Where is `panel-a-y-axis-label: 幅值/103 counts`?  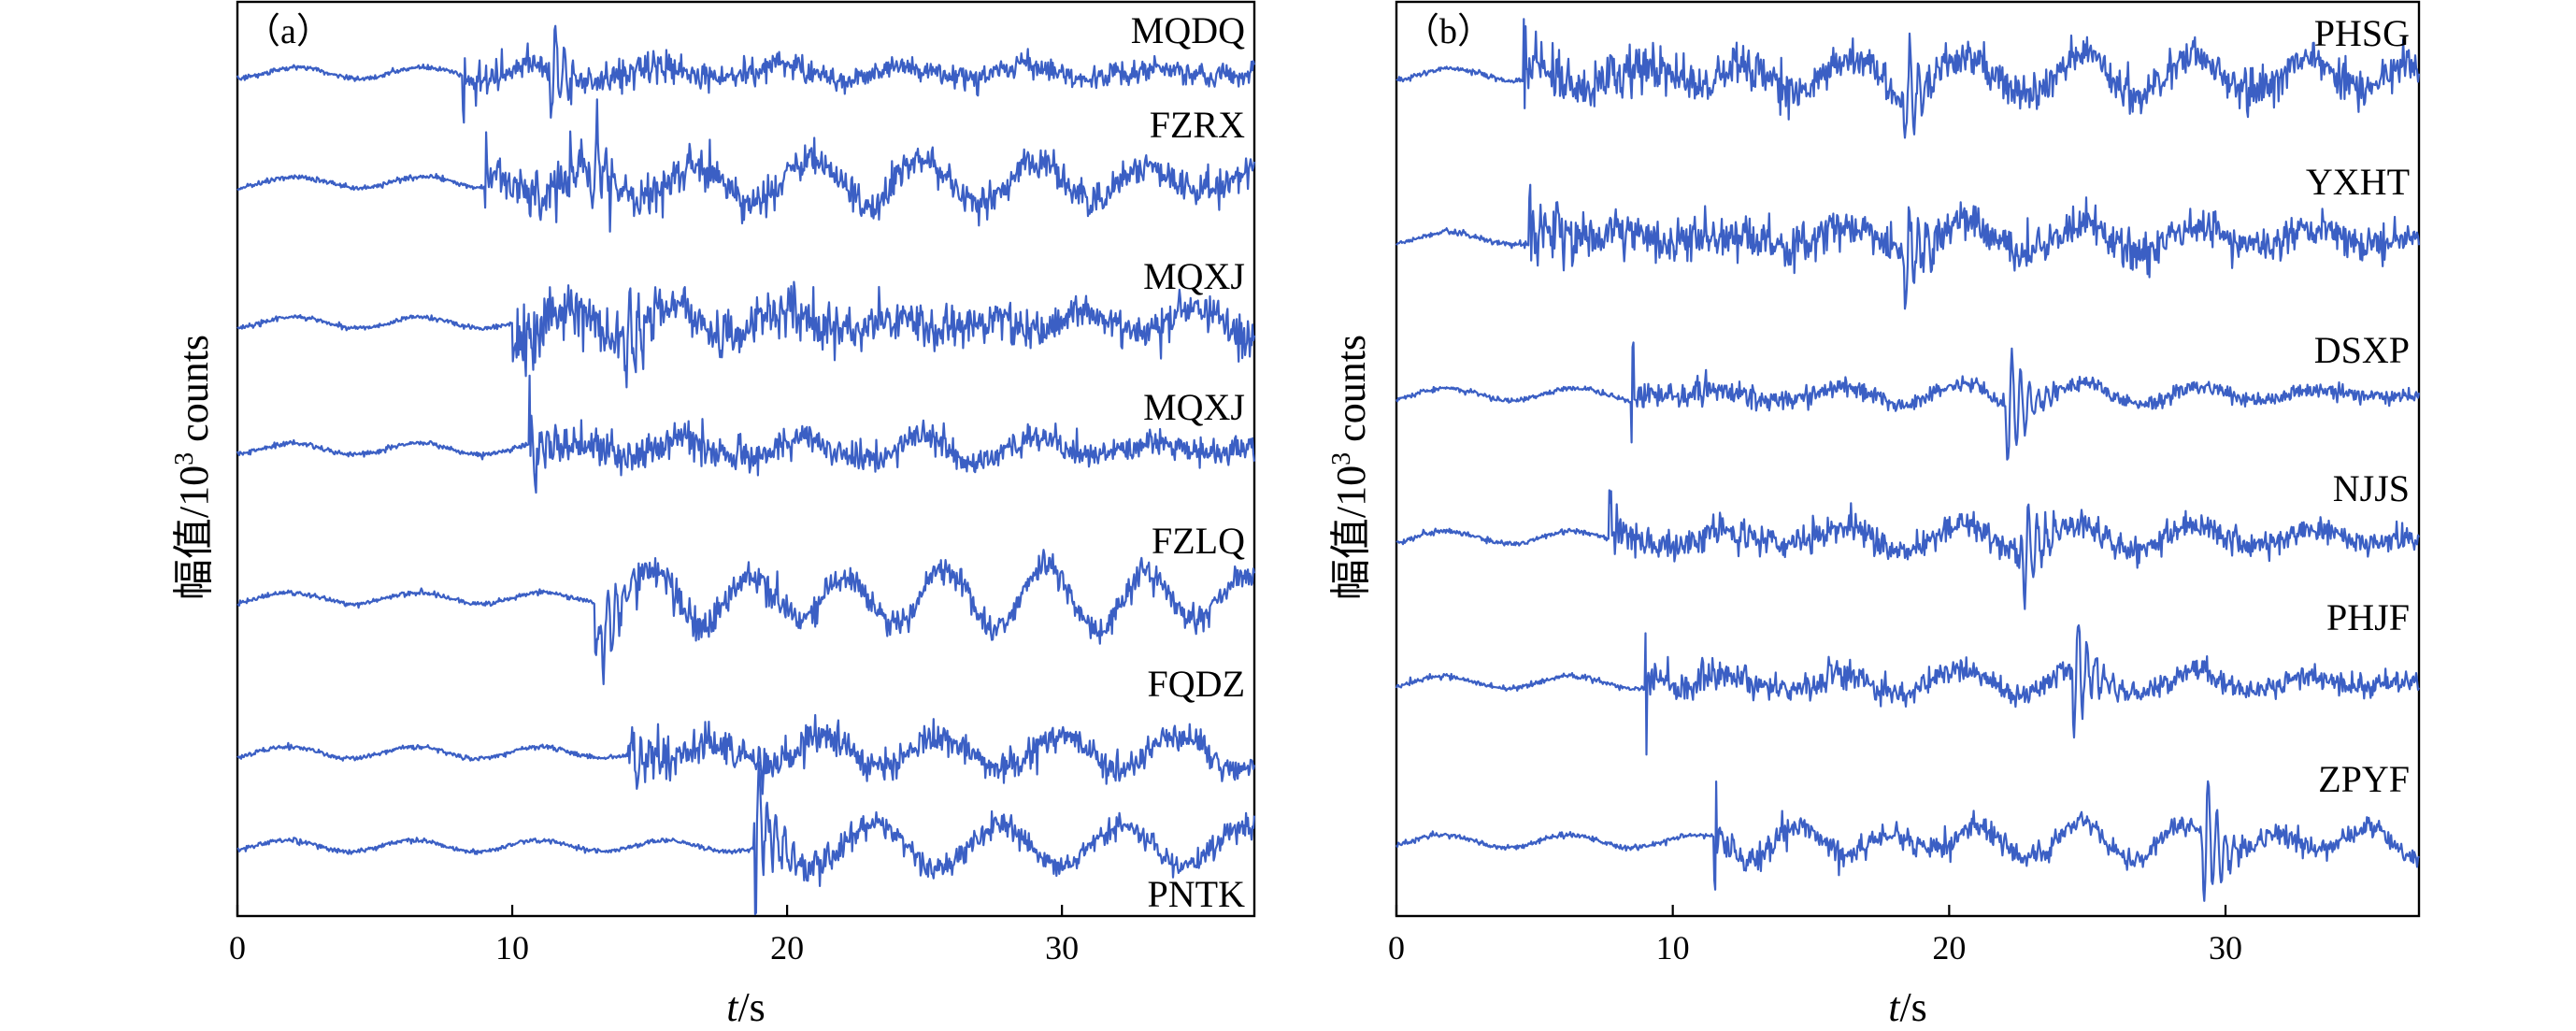 panel-a-y-axis-label: 幅值/103 counts is located at coordinates (193, 467).